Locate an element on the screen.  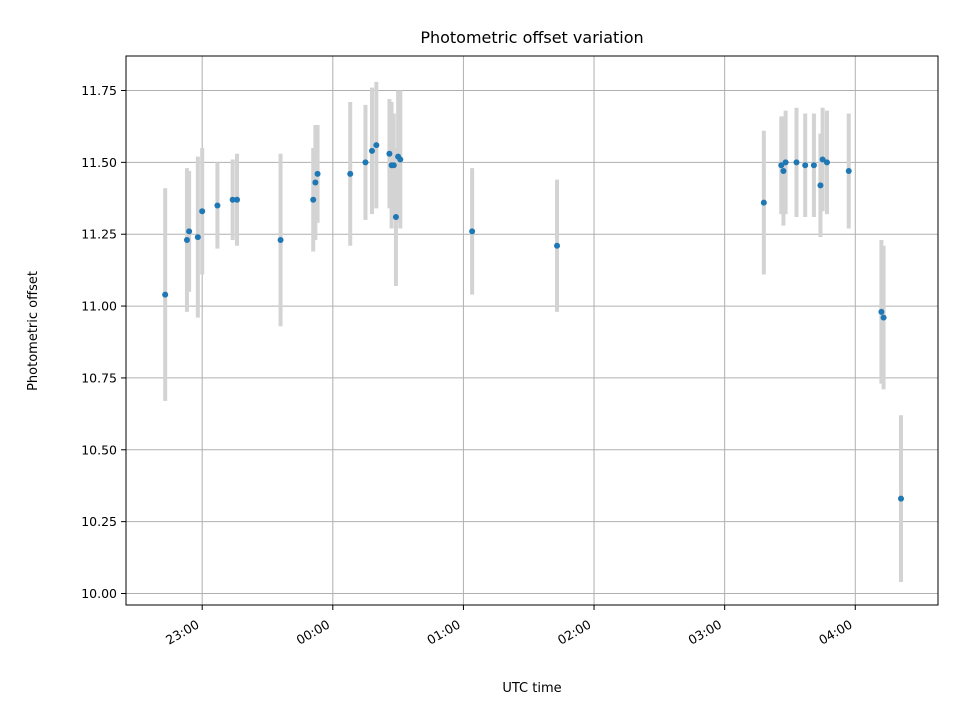
x-tick-label: 03:00 is located at coordinates (704, 632).